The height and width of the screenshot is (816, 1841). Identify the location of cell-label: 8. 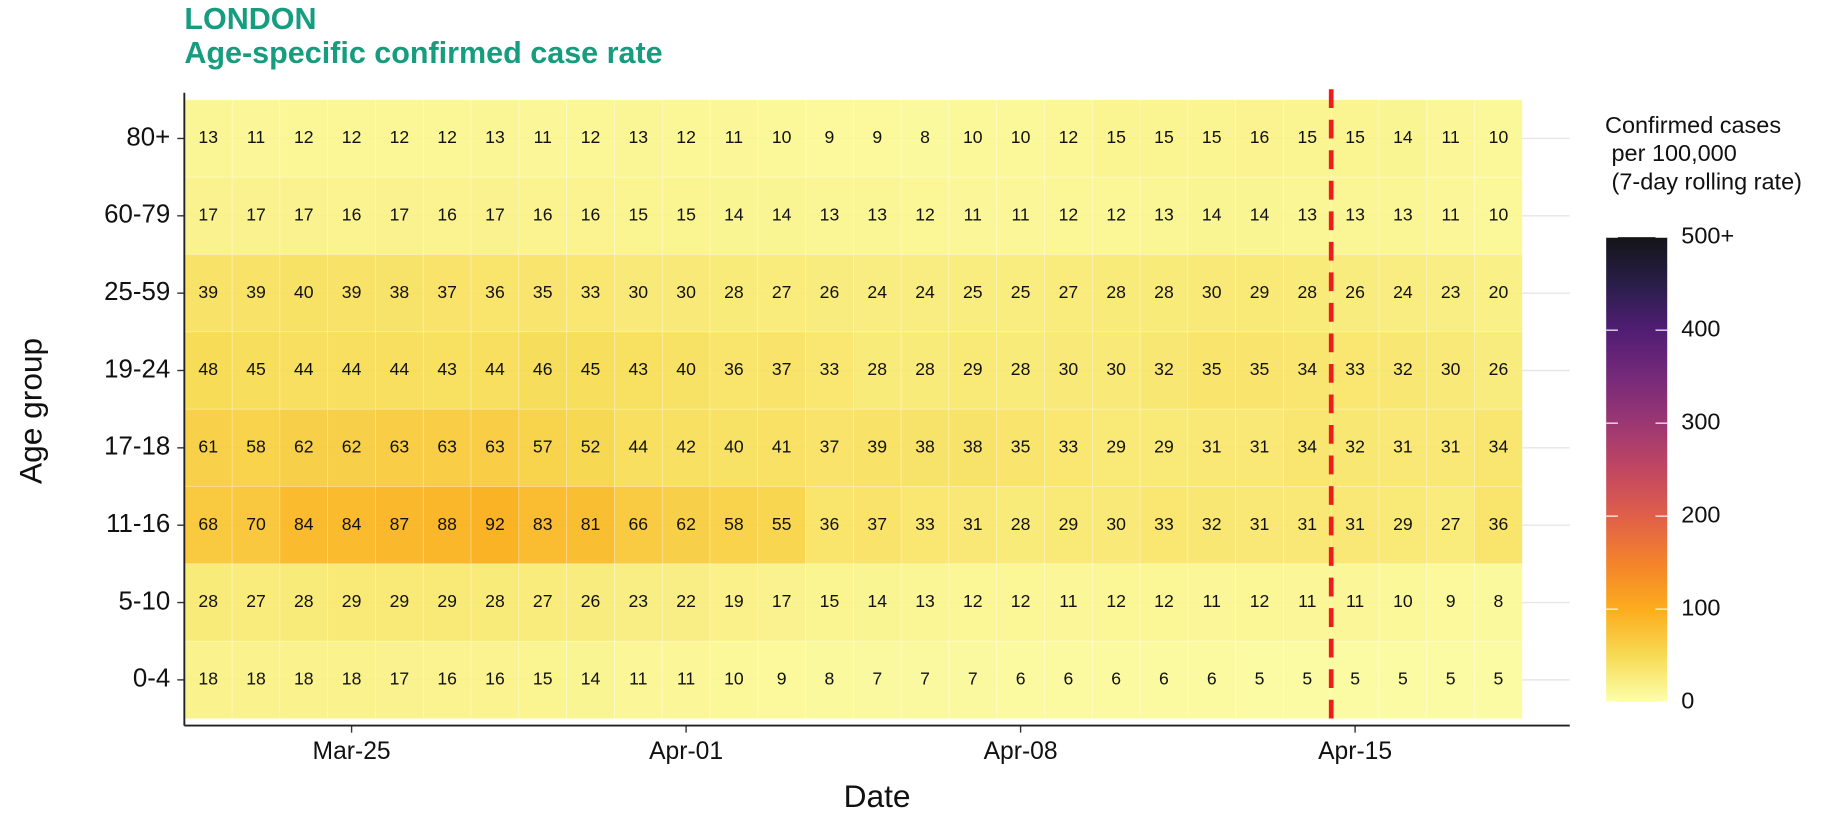
(1499, 601).